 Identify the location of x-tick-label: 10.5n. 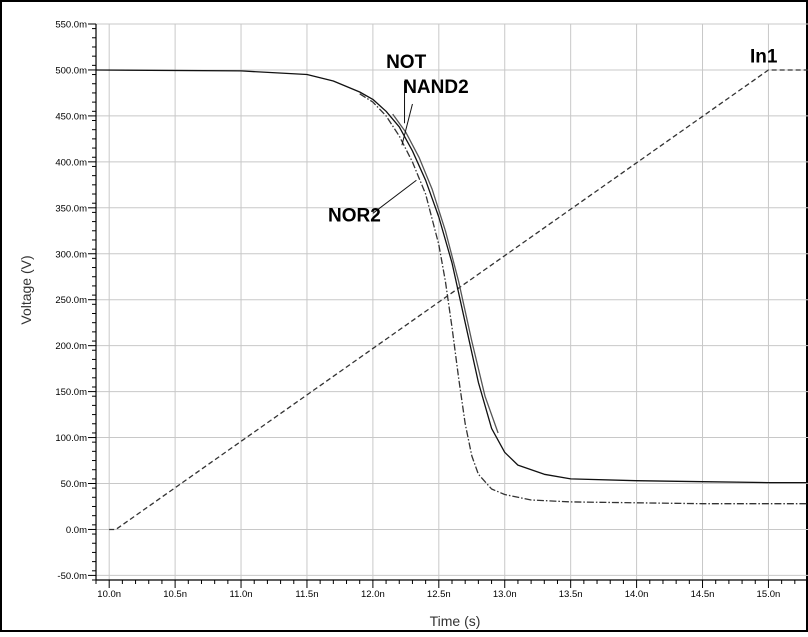
(175, 594).